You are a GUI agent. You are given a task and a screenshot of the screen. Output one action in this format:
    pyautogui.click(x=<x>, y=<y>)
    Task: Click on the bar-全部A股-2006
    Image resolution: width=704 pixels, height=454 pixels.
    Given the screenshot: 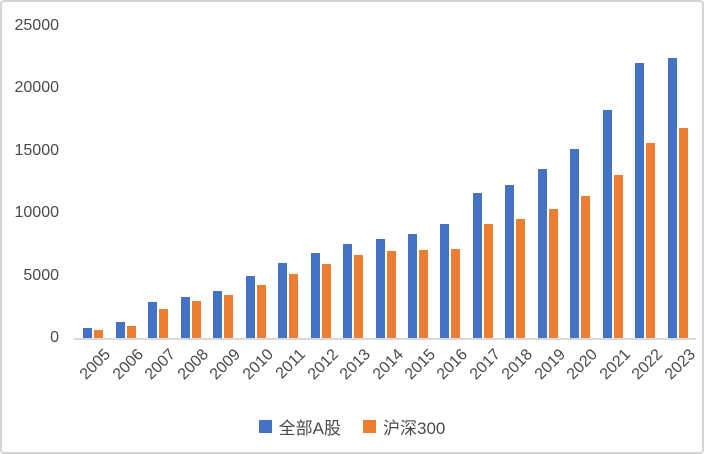 What is the action you would take?
    pyautogui.click(x=120, y=329)
    